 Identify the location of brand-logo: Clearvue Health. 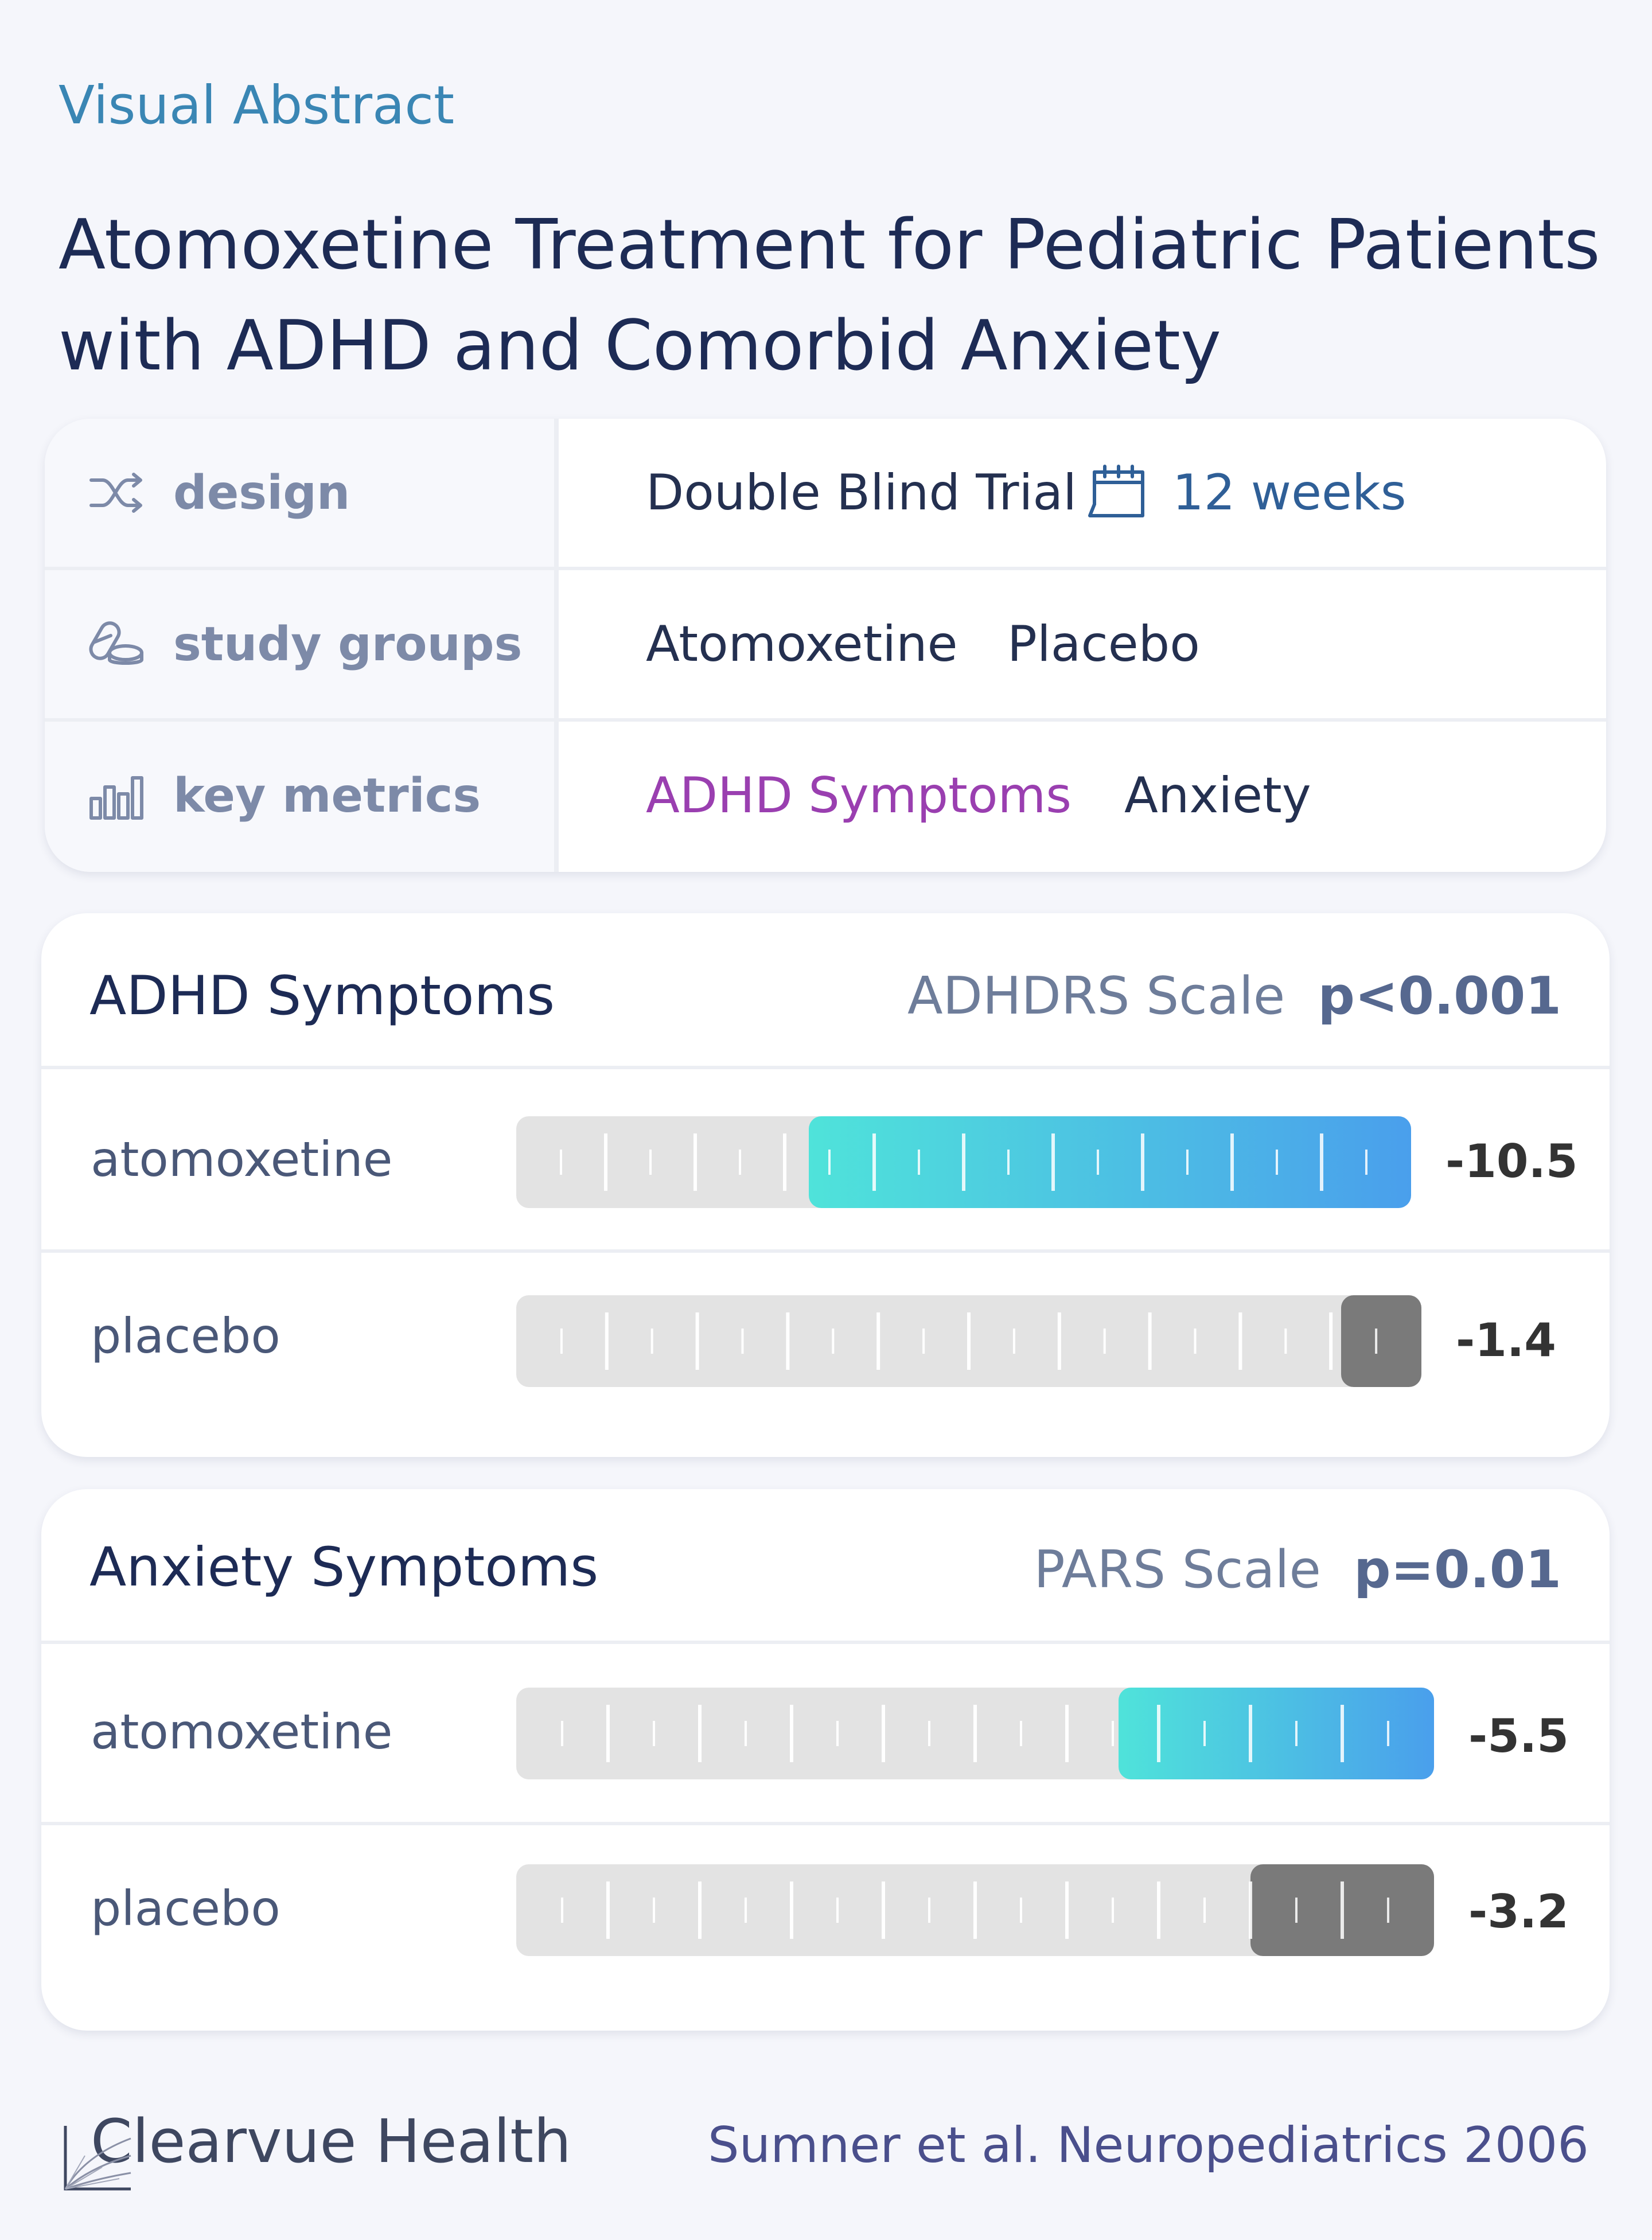
(317, 2148).